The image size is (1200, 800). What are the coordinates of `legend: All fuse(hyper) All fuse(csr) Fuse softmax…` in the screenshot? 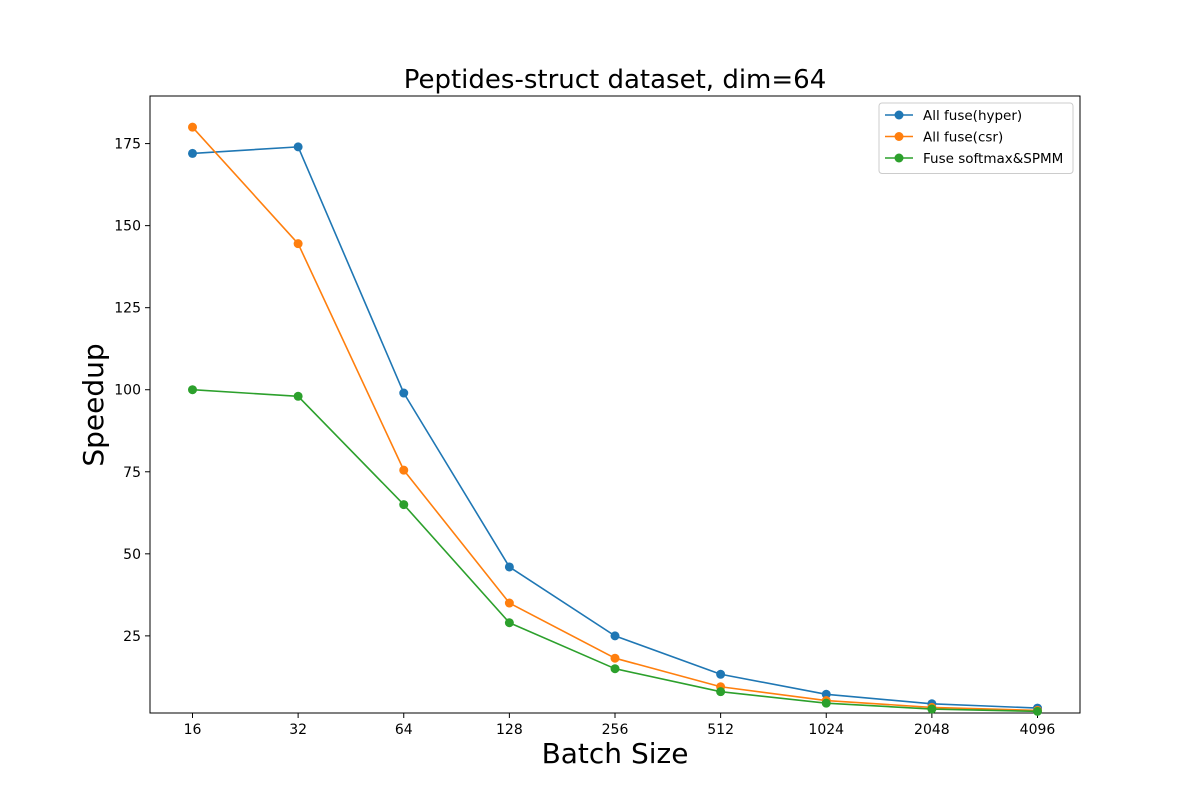 It's located at (976, 138).